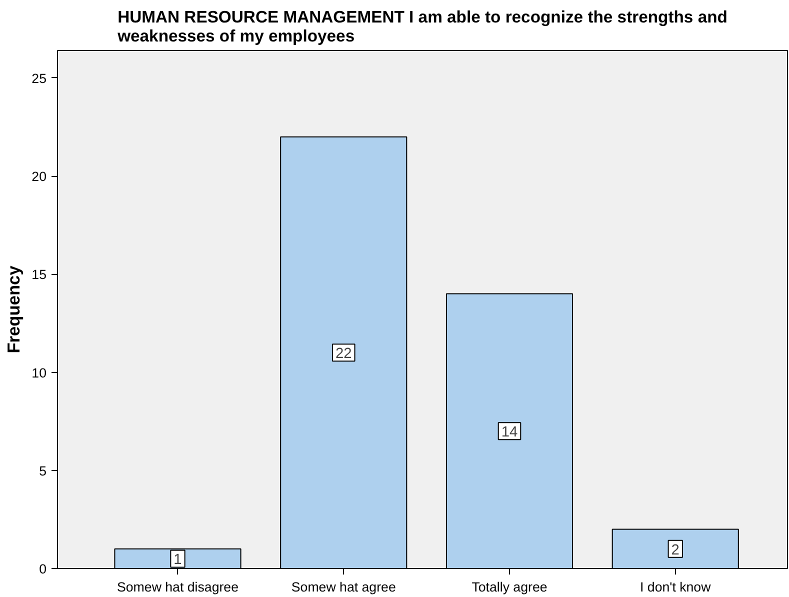 The image size is (789, 597). What do you see at coordinates (509, 432) in the screenshot?
I see `data-label: 14` at bounding box center [509, 432].